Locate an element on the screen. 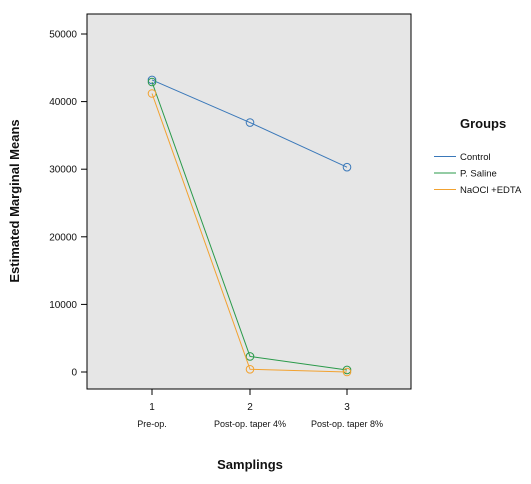 The height and width of the screenshot is (484, 531). x-category-label: Post-op. taper 8% is located at coordinates (347, 424).